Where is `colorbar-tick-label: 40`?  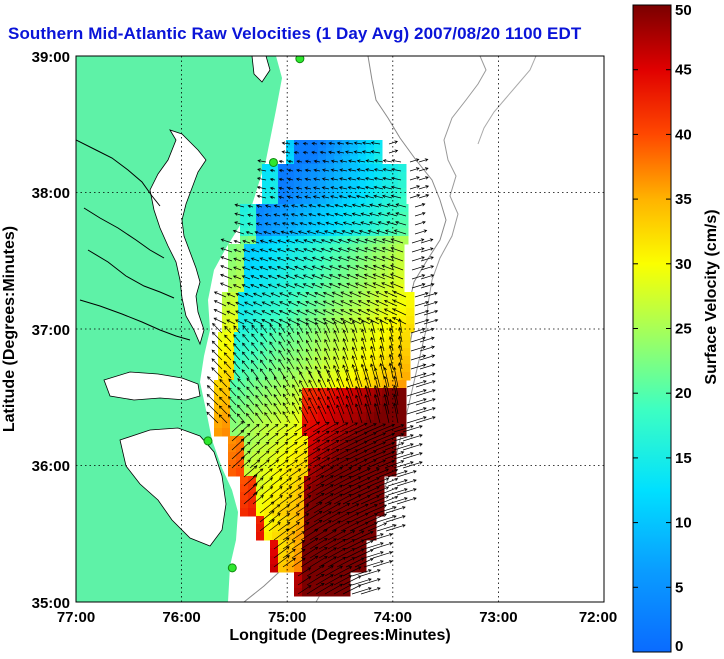 colorbar-tick-label: 40 is located at coordinates (683, 134).